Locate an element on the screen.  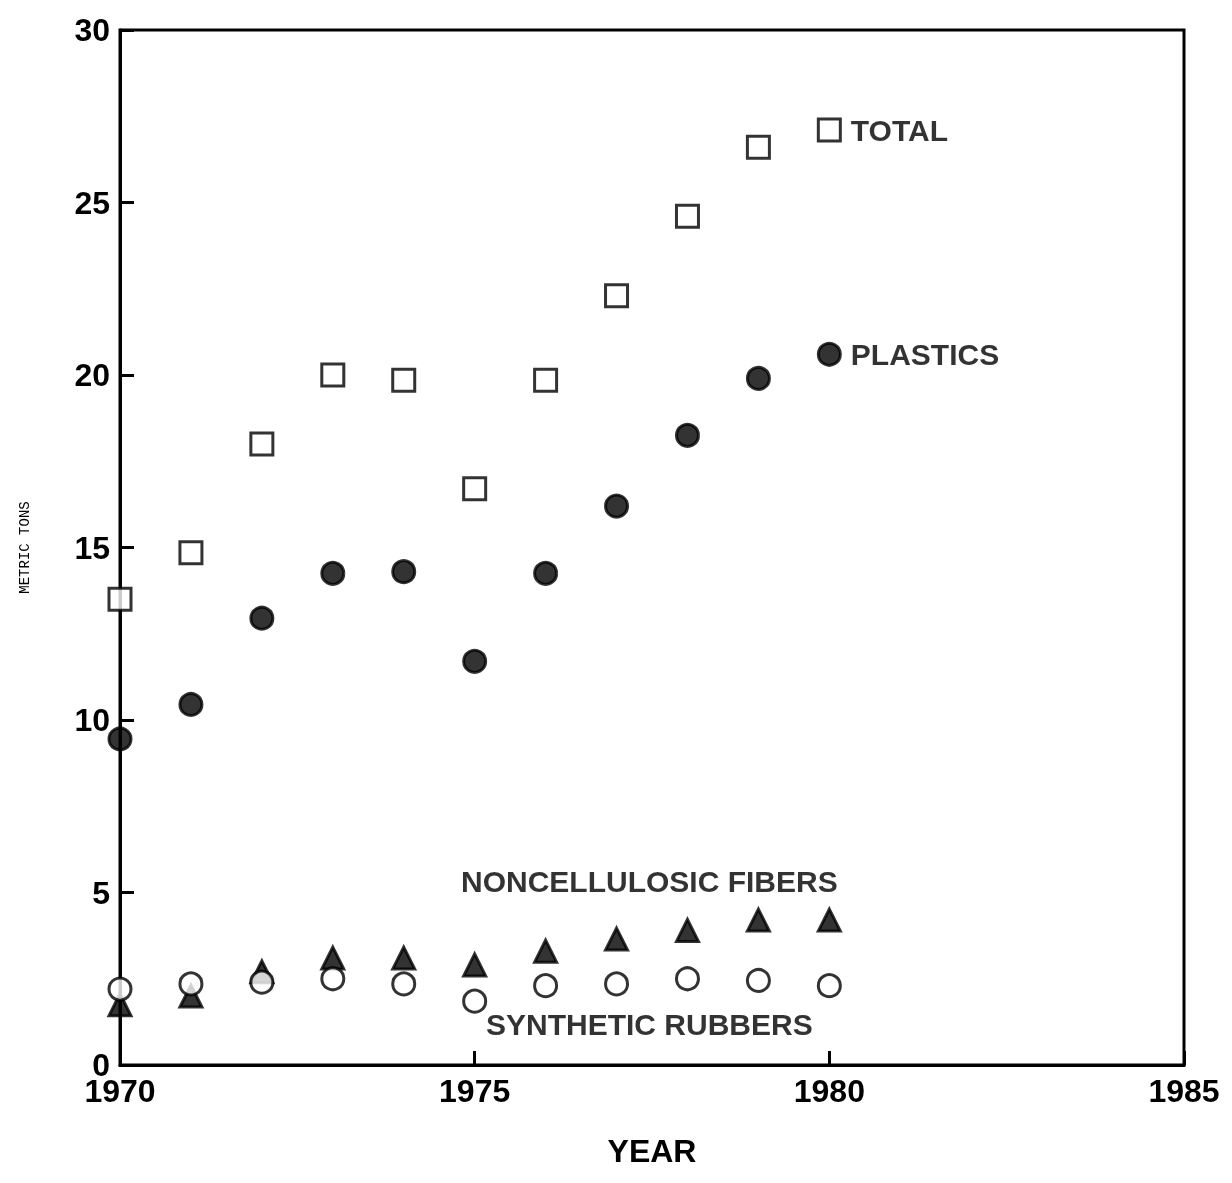
series-label: NONCELLULOSIC FIBERS is located at coordinates (649, 882).